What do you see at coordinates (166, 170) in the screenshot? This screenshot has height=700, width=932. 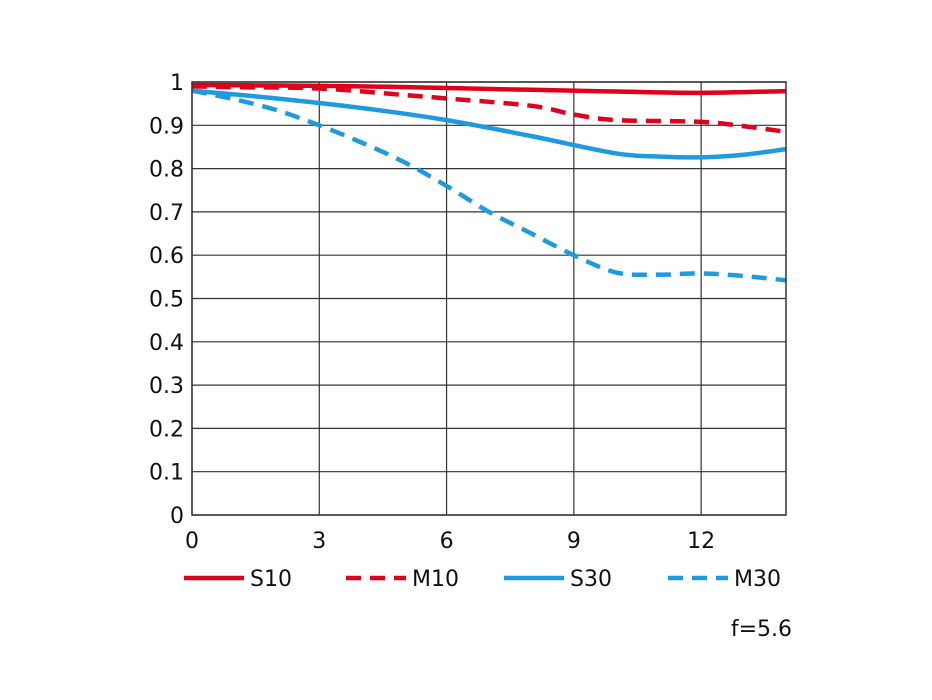 I see `y-tick-label: 0.8` at bounding box center [166, 170].